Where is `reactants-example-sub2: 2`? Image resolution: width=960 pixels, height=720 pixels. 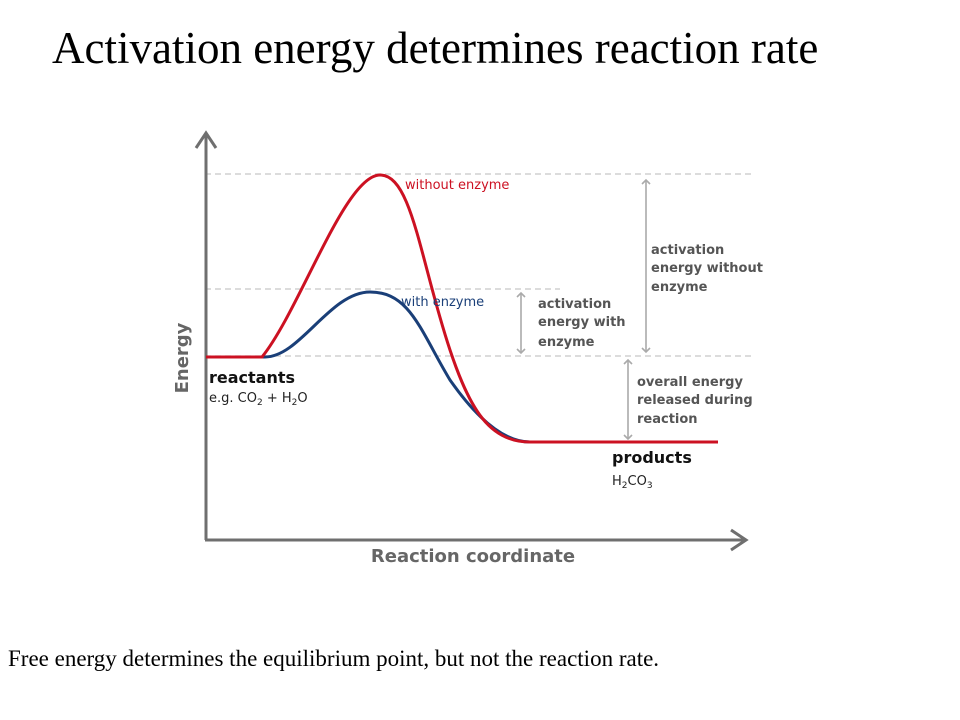 reactants-example-sub2: 2 is located at coordinates (295, 403).